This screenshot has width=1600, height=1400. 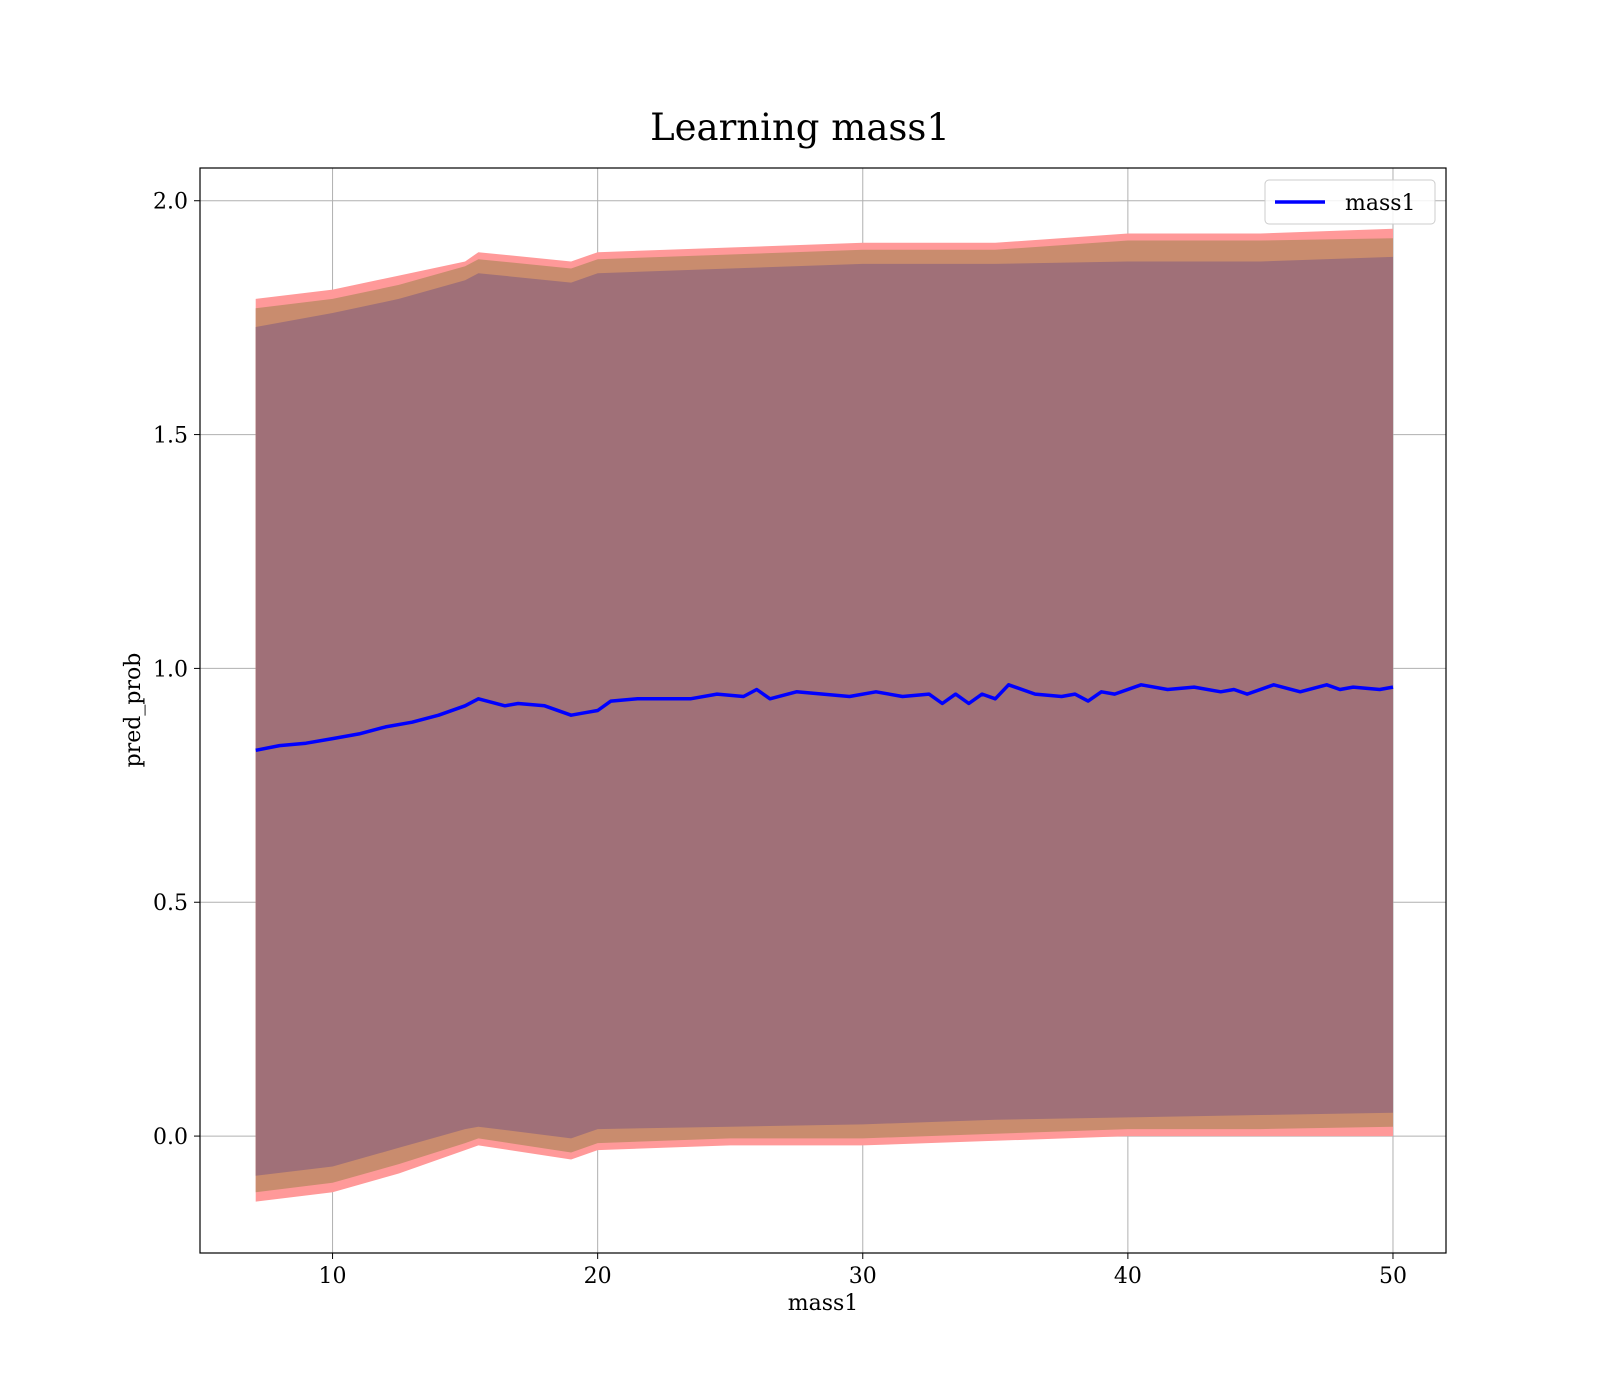 What do you see at coordinates (133, 710) in the screenshot?
I see `y-axis-label: pred_prob` at bounding box center [133, 710].